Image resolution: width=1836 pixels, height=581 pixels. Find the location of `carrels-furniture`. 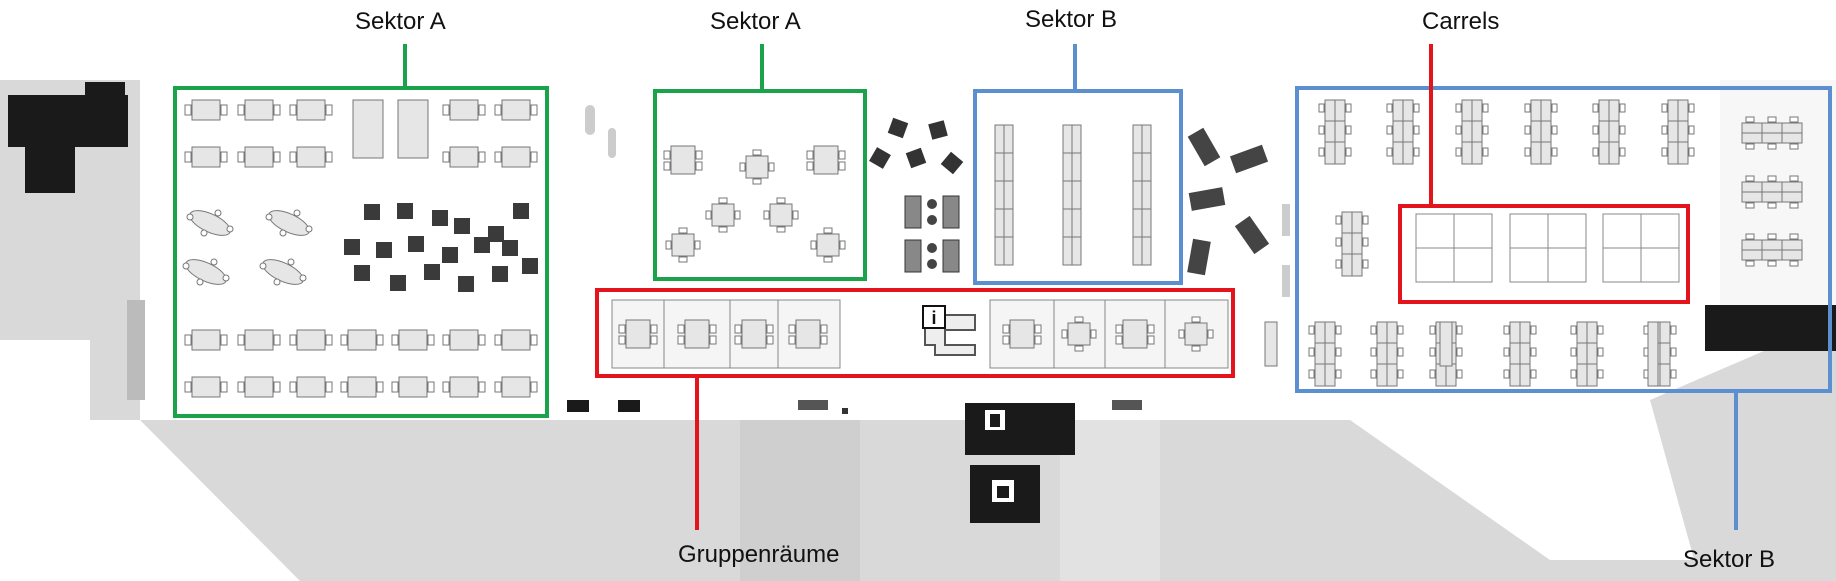

carrels-furniture is located at coordinates (1547, 248).